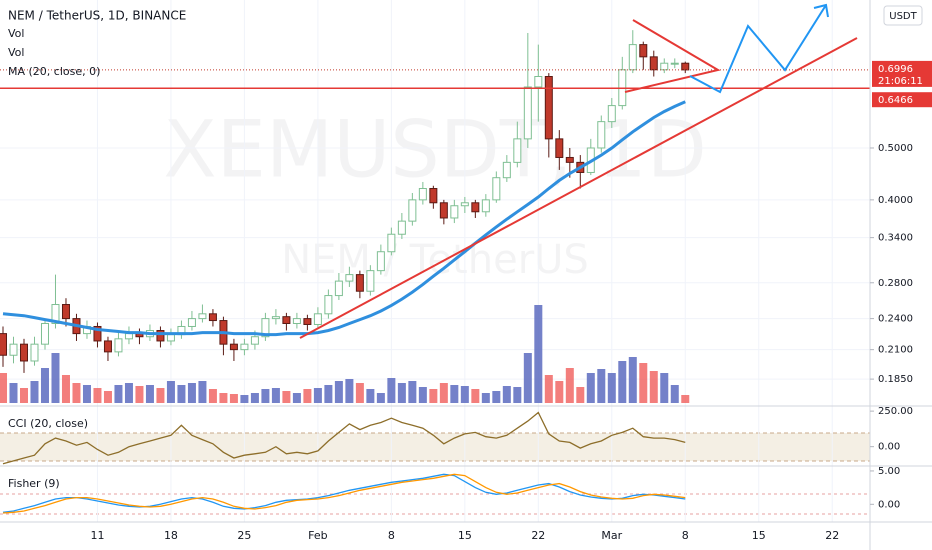 Image resolution: width=932 pixels, height=550 pixels. I want to click on countdown-label: 21:06:11, so click(900, 81).